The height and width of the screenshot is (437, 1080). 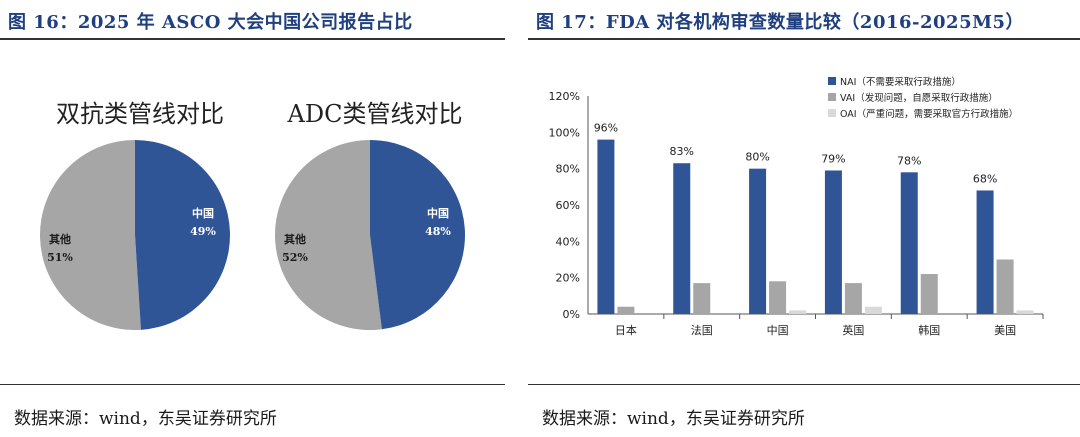 I want to click on pie-title-1: 双抗类管线对比, so click(x=140, y=114).